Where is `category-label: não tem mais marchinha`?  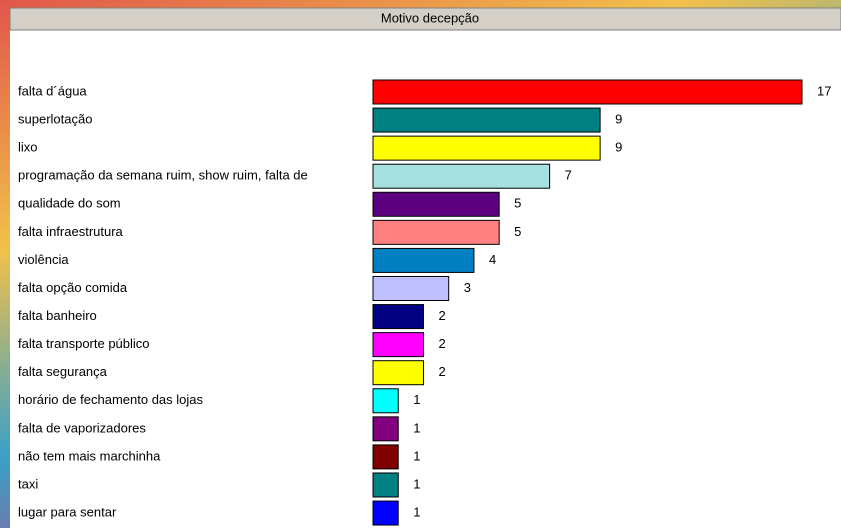 category-label: não tem mais marchinha is located at coordinates (89, 455).